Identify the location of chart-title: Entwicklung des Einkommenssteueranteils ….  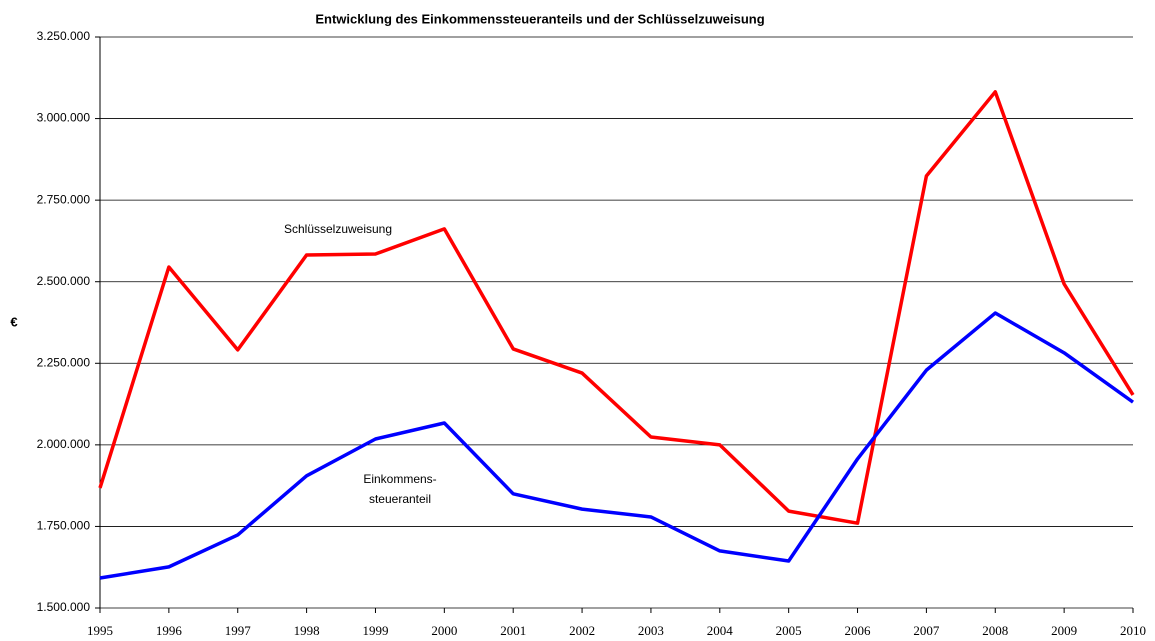
(539, 18).